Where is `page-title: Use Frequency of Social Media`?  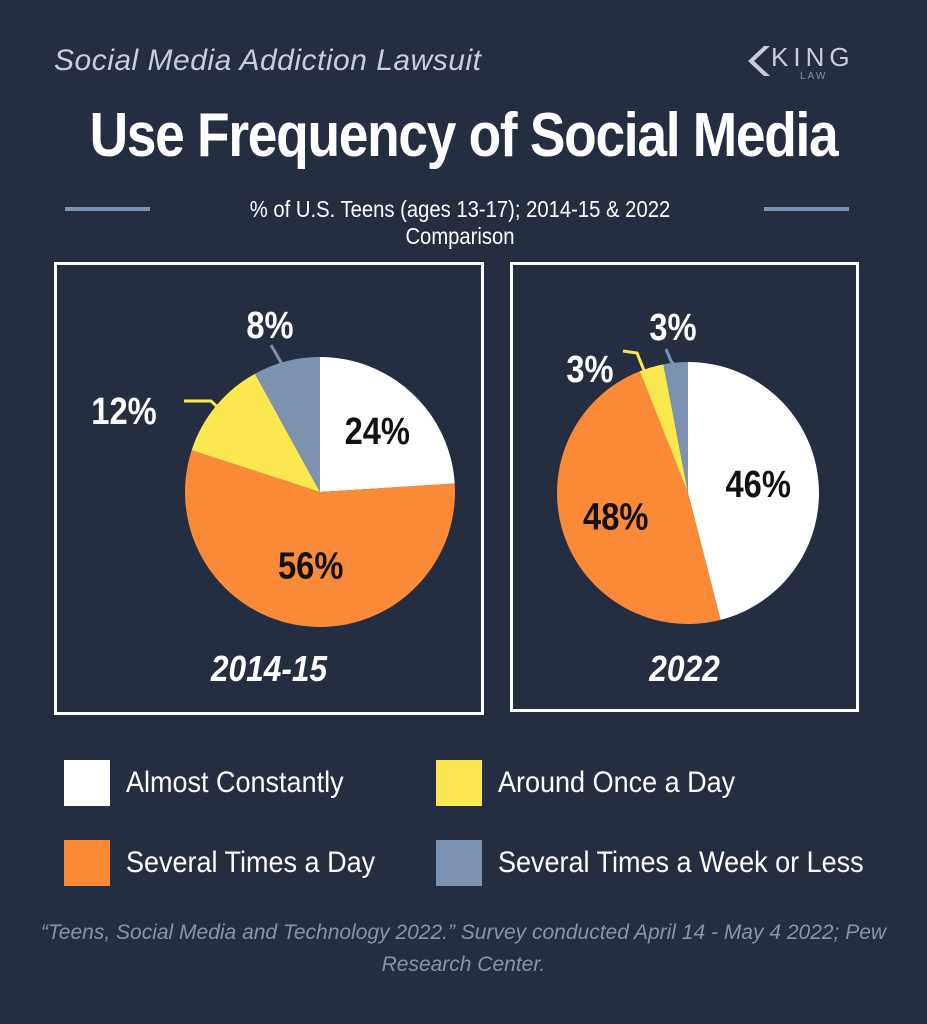
page-title: Use Frequency of Social Media is located at coordinates (464, 135).